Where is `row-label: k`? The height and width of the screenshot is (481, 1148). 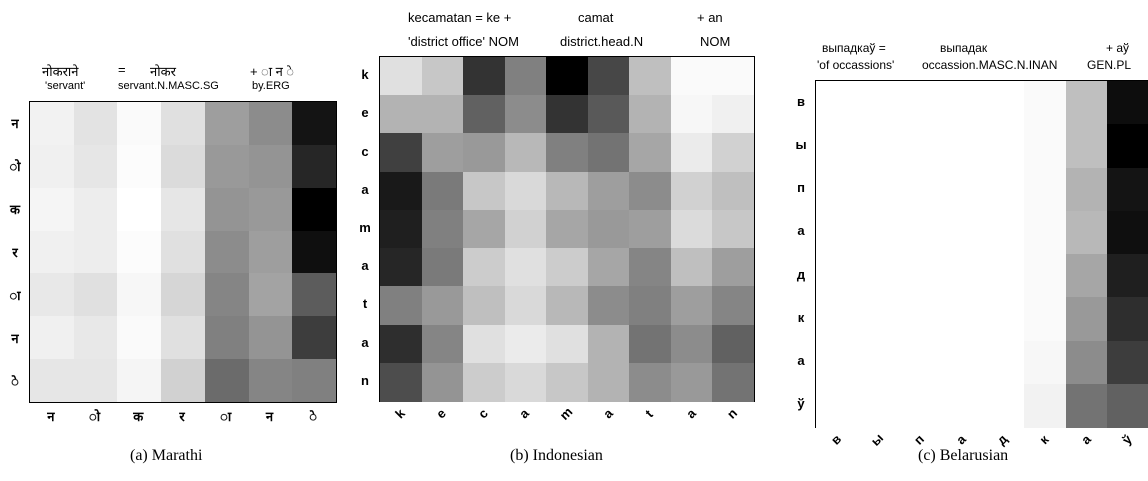
row-label: k is located at coordinates (365, 75).